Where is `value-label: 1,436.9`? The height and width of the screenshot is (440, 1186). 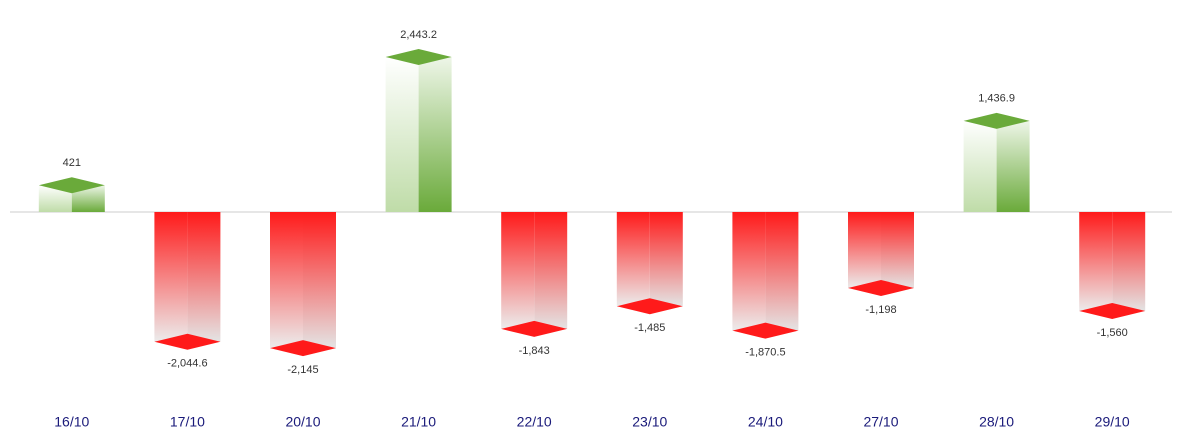
value-label: 1,436.9 is located at coordinates (996, 99).